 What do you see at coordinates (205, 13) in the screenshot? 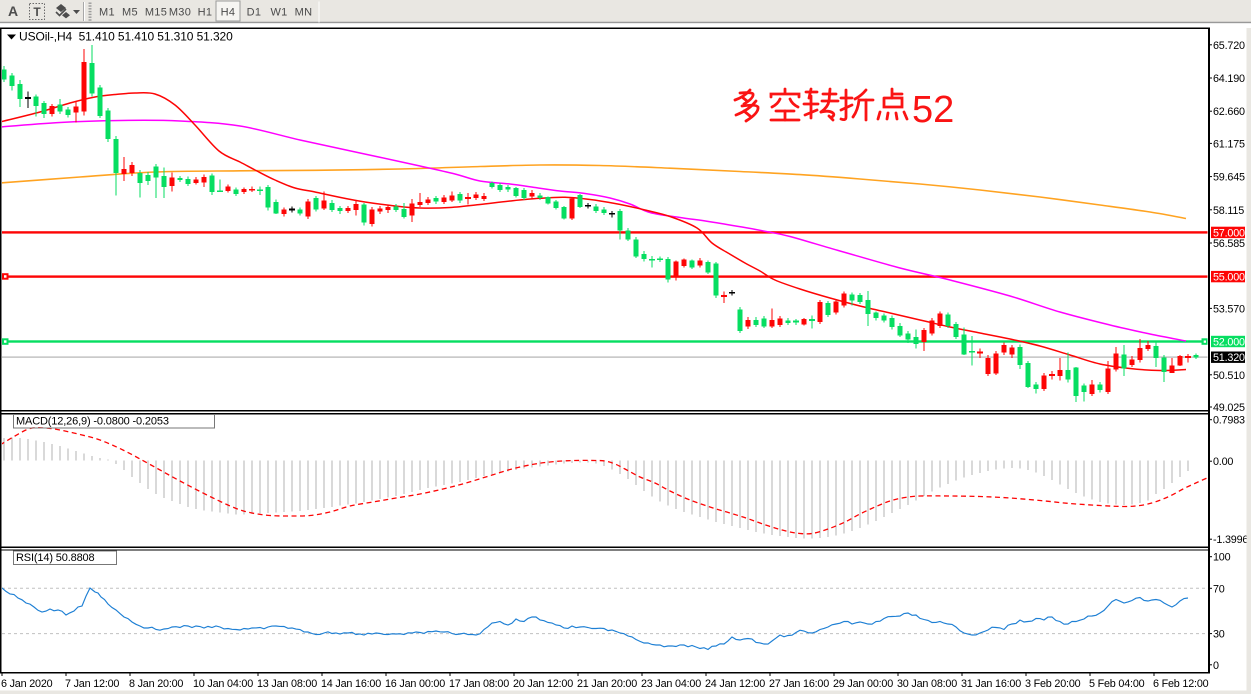
I see `svg-text: H1` at bounding box center [205, 13].